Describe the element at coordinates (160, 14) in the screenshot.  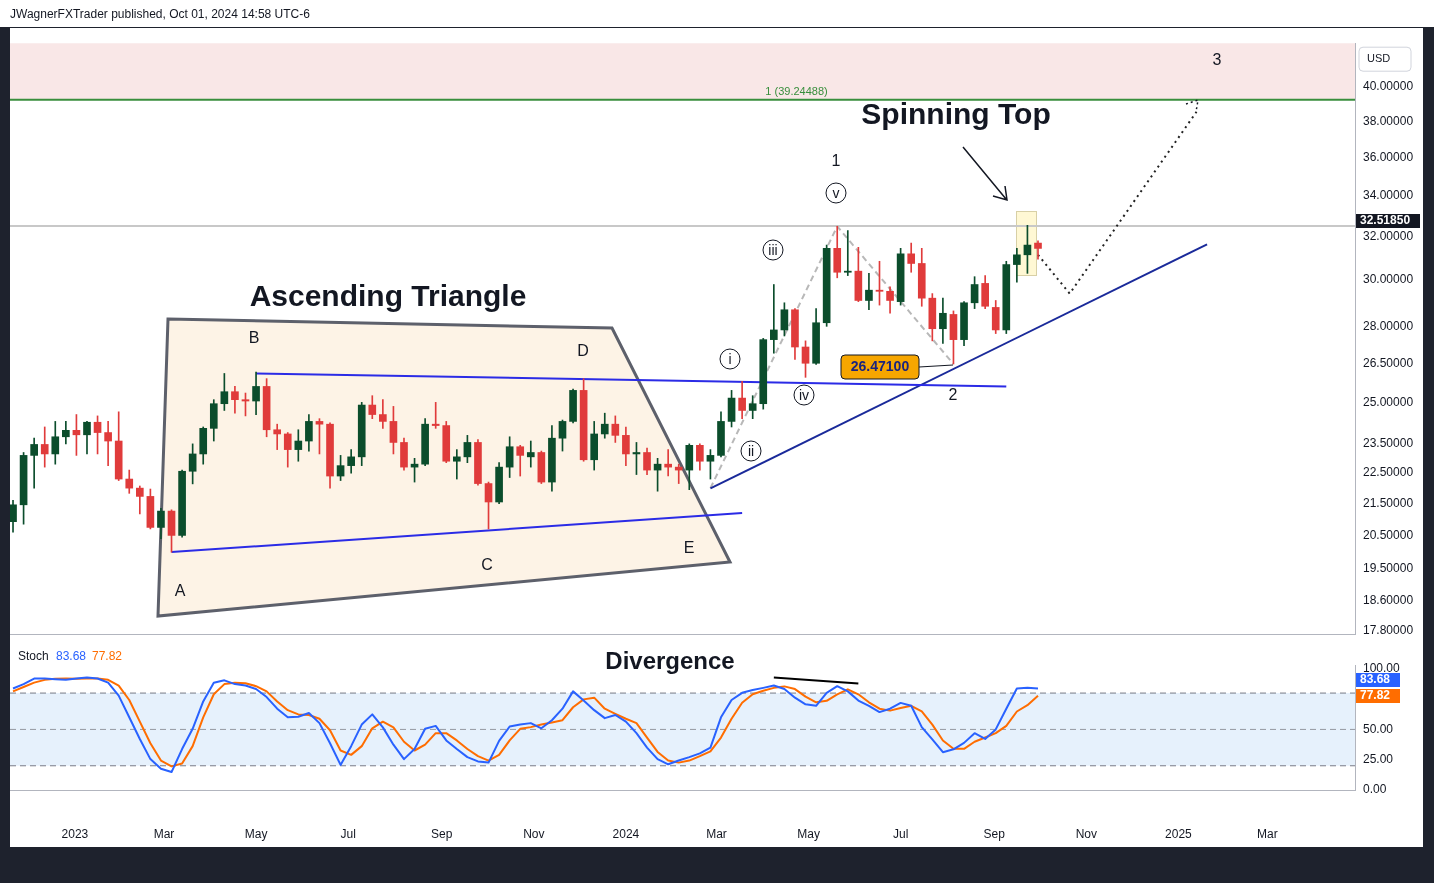
I see `text: JWagnerFXTrader published, Oct 01, 2024 14:58 UTC-6` at that location.